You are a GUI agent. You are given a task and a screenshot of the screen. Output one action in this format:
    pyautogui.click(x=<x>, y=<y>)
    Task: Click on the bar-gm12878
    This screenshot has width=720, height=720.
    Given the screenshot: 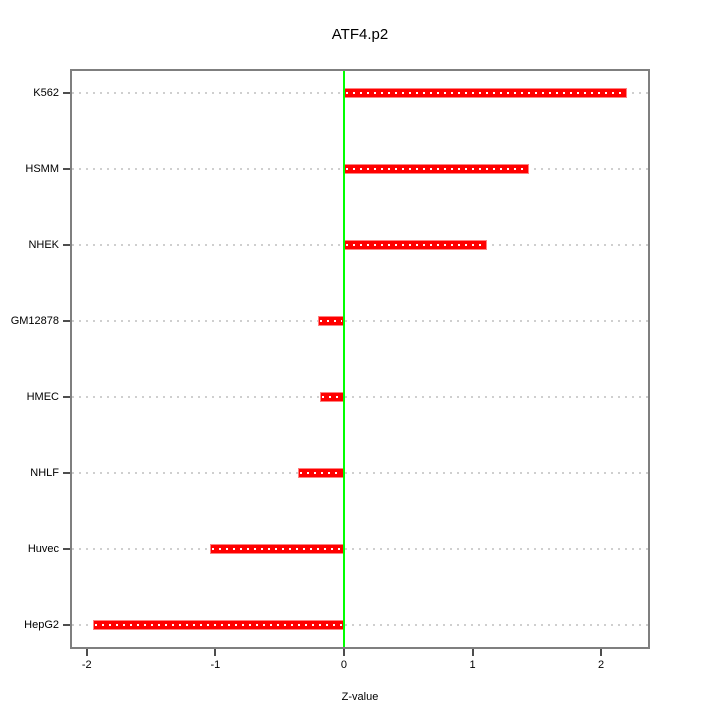 What is the action you would take?
    pyautogui.click(x=331, y=321)
    